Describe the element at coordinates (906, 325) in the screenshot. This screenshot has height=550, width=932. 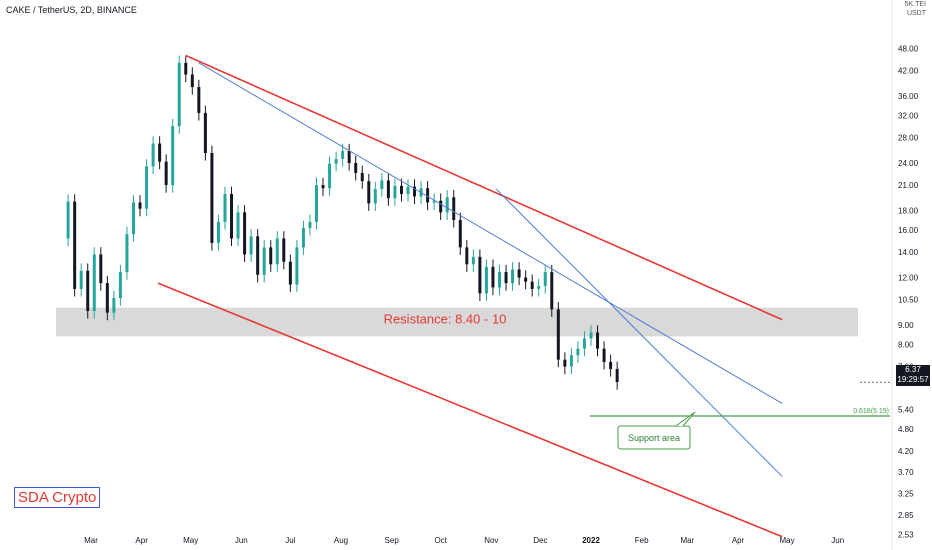
I see `price-tick-label: 9.00` at that location.